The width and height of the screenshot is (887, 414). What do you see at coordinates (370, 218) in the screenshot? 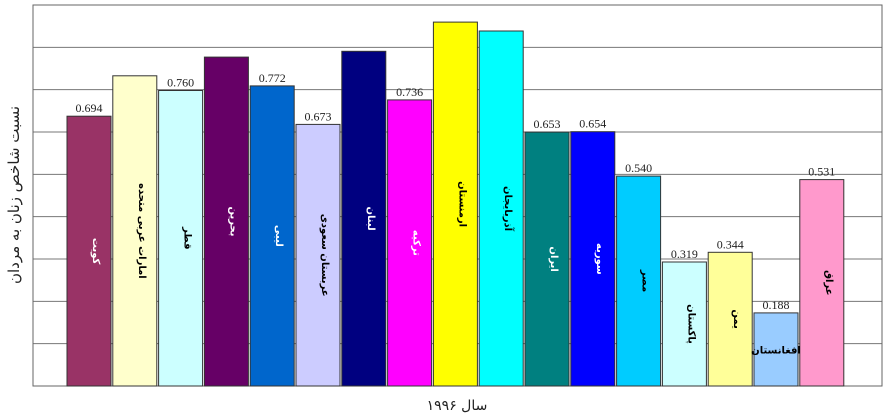
I see `category-label-7: لبنان` at bounding box center [370, 218].